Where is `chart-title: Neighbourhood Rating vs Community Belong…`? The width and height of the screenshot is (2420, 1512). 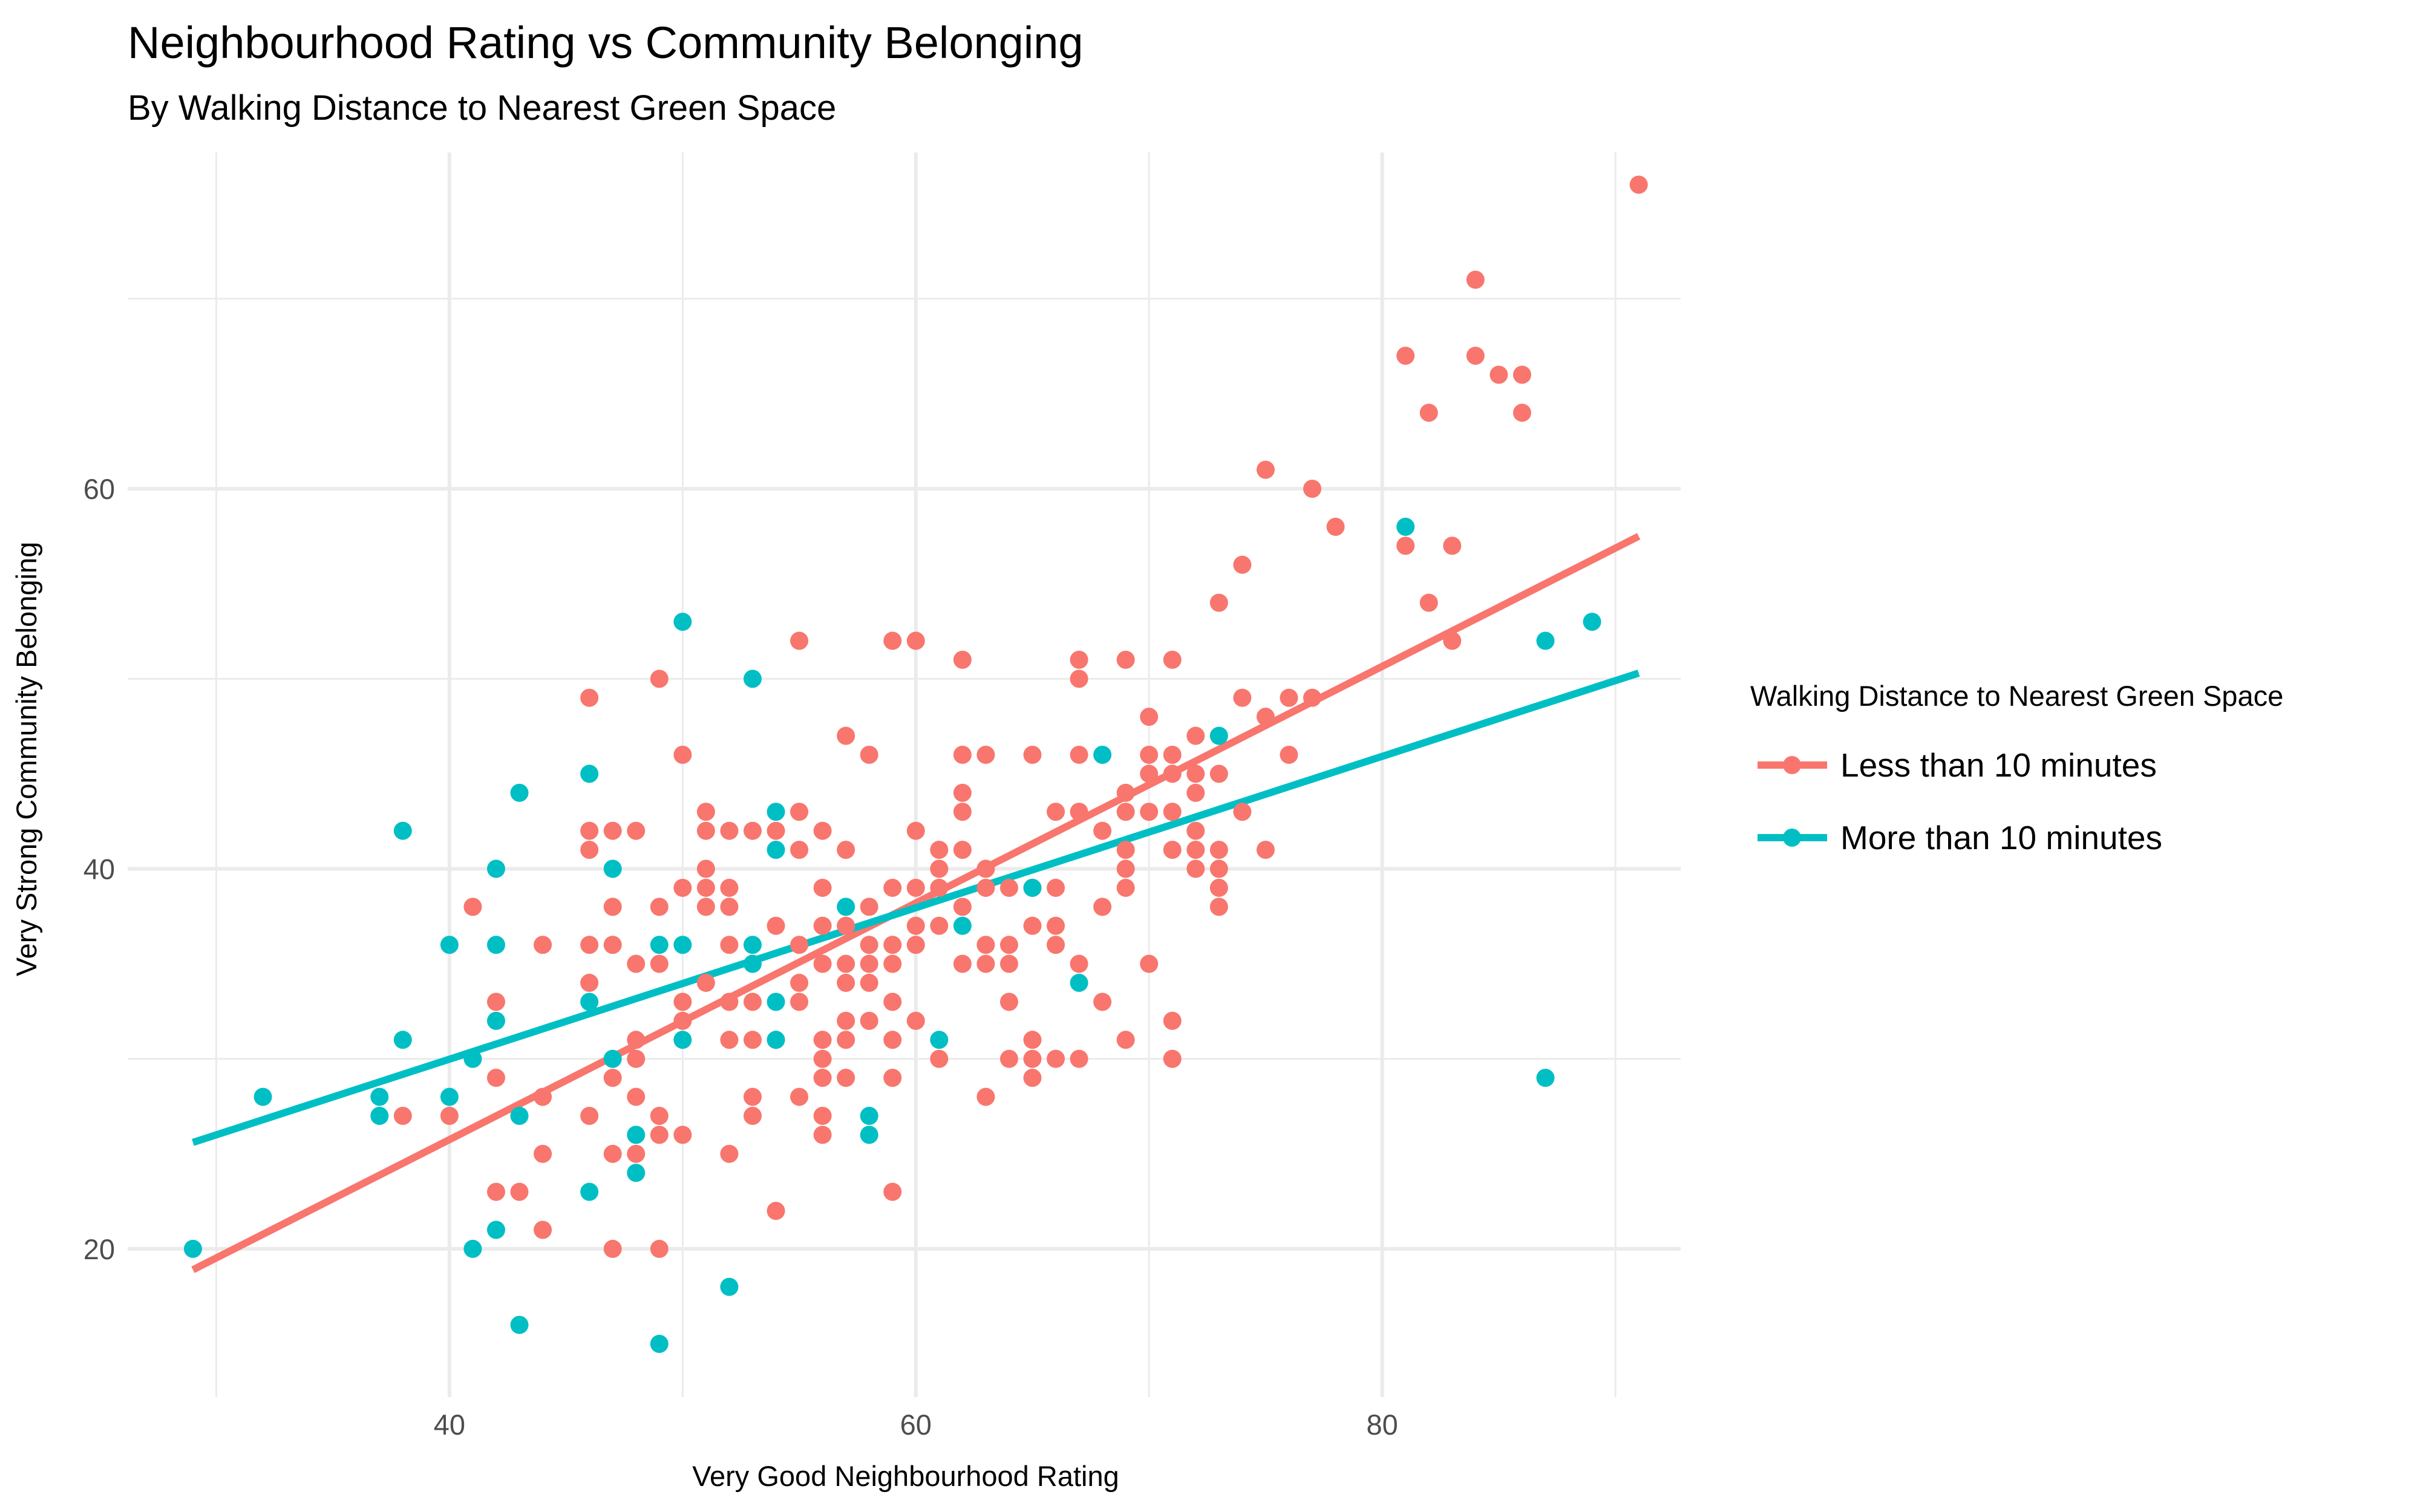 chart-title: Neighbourhood Rating vs Community Belong… is located at coordinates (606, 43).